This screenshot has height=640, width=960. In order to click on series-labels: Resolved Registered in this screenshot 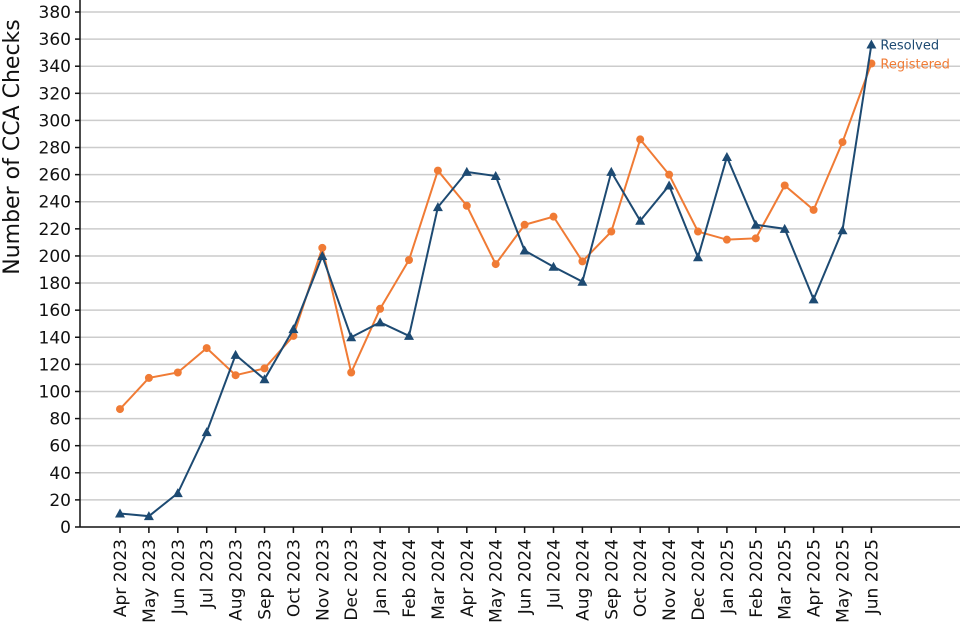, I will do `click(915, 56)`.